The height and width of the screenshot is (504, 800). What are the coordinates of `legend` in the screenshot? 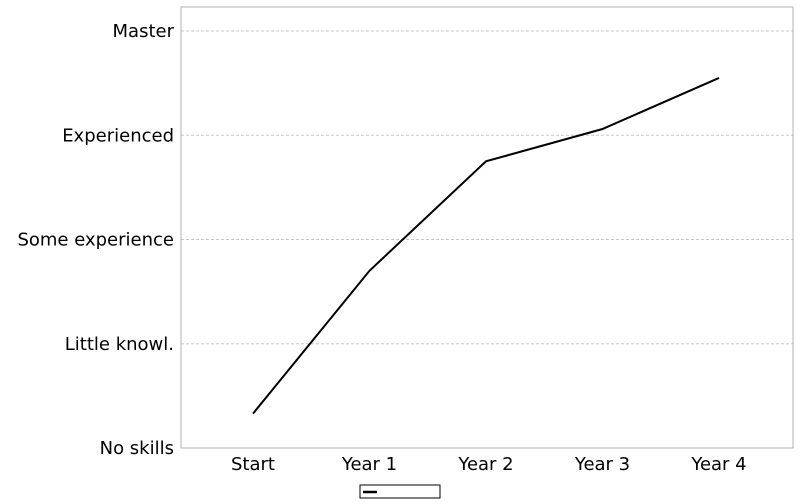 It's located at (400, 491).